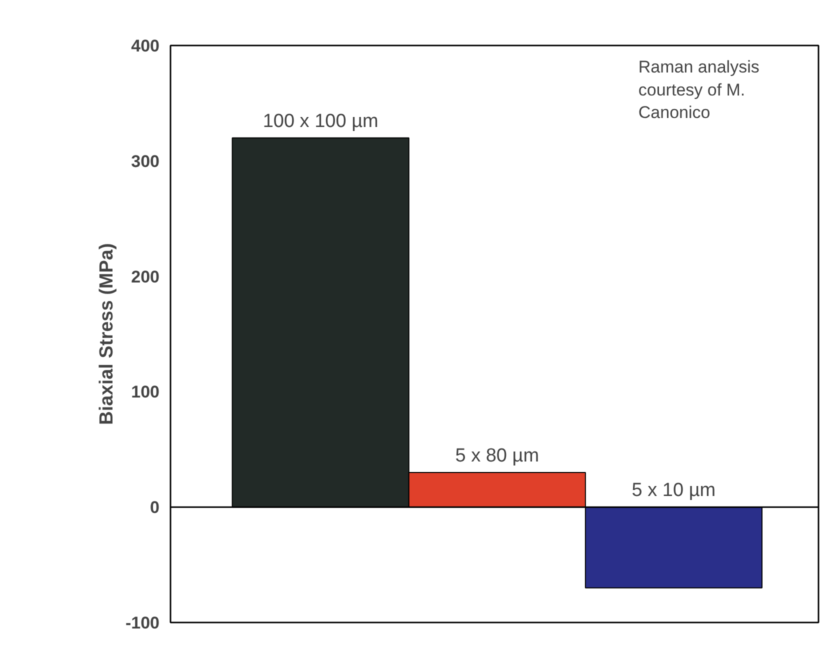 The width and height of the screenshot is (822, 657). Describe the element at coordinates (497, 455) in the screenshot. I see `x-tick-label: 5 x 80 µm` at that location.